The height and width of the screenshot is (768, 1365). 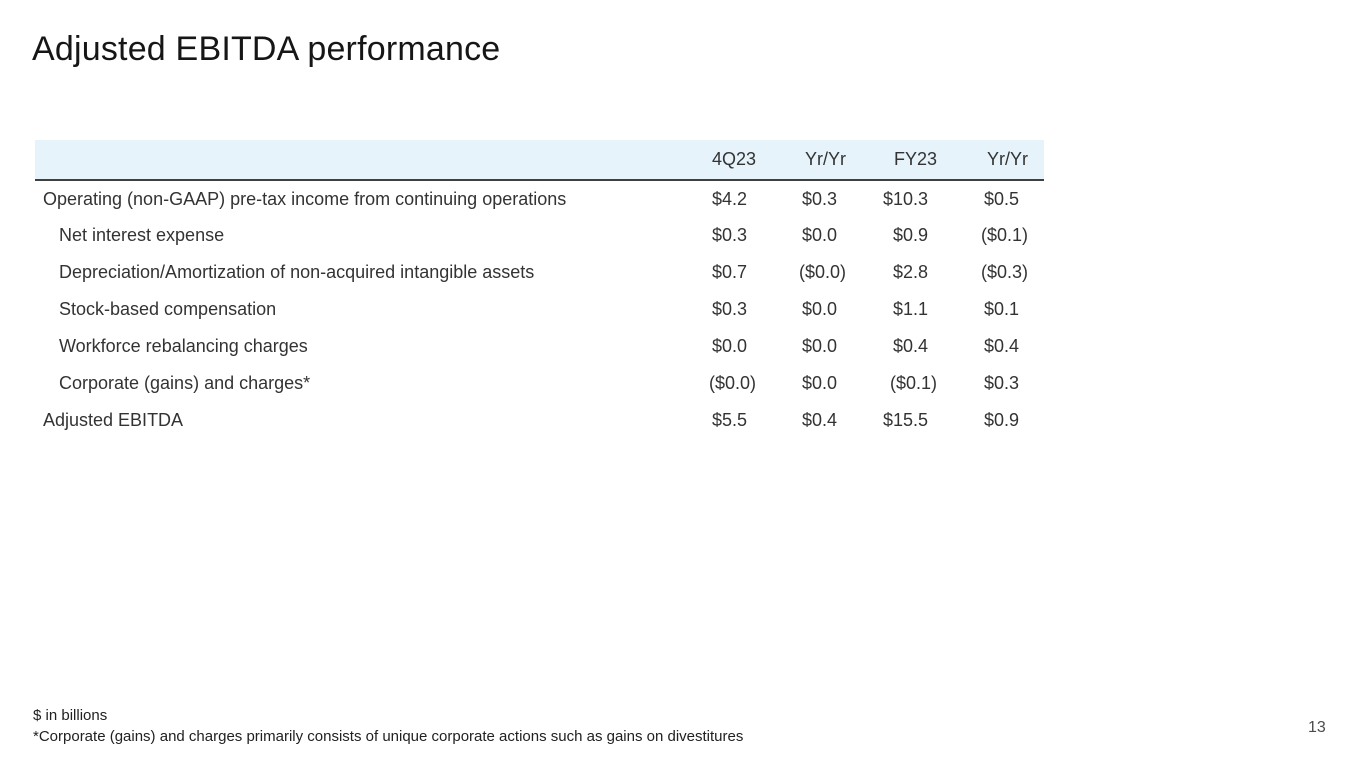 I want to click on page-title: Adjusted EBITDA performance, so click(x=266, y=49).